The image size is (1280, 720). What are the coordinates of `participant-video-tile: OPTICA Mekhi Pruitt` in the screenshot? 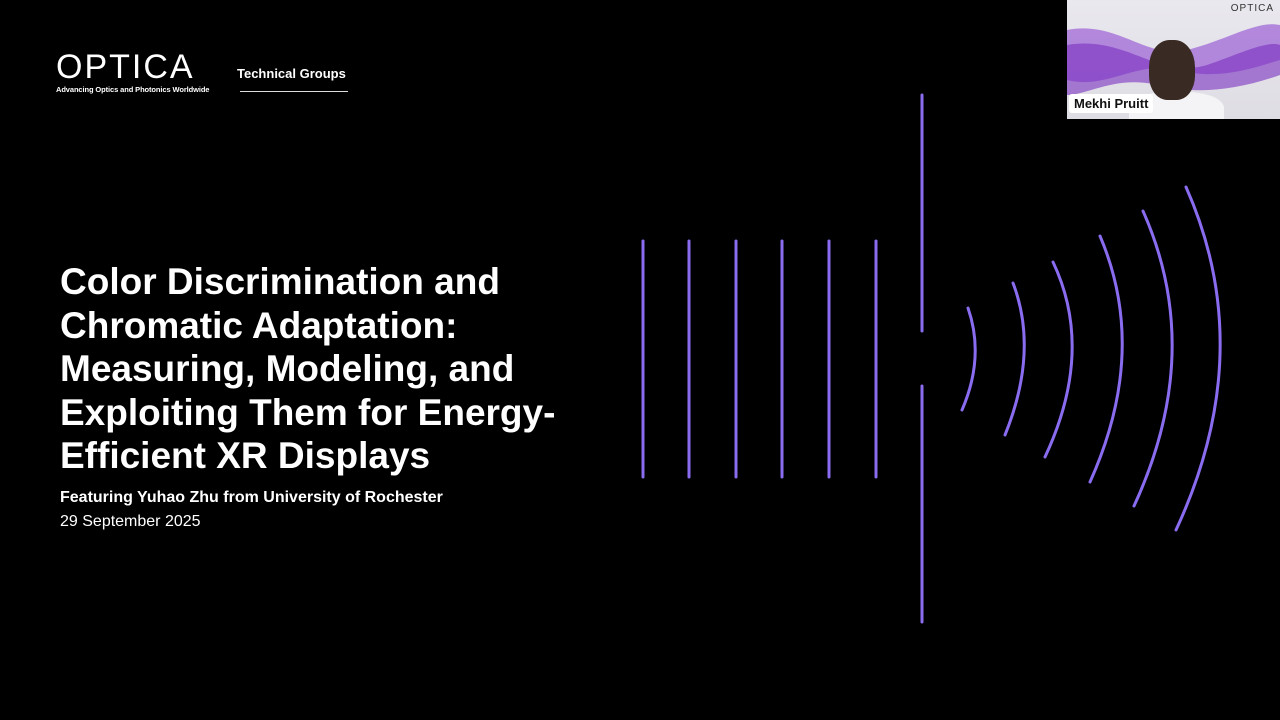 It's located at (1173, 59).